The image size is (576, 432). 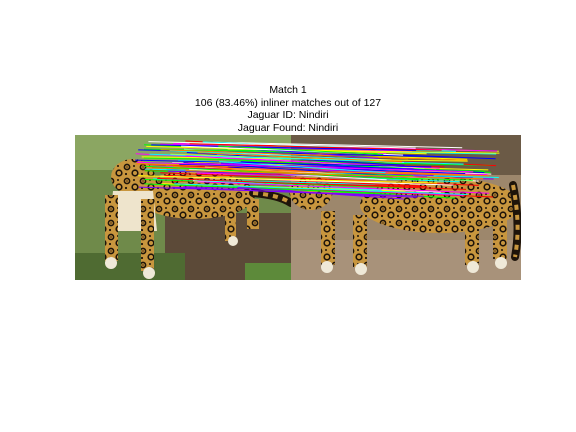 I want to click on match-lines, so click(x=317, y=170).